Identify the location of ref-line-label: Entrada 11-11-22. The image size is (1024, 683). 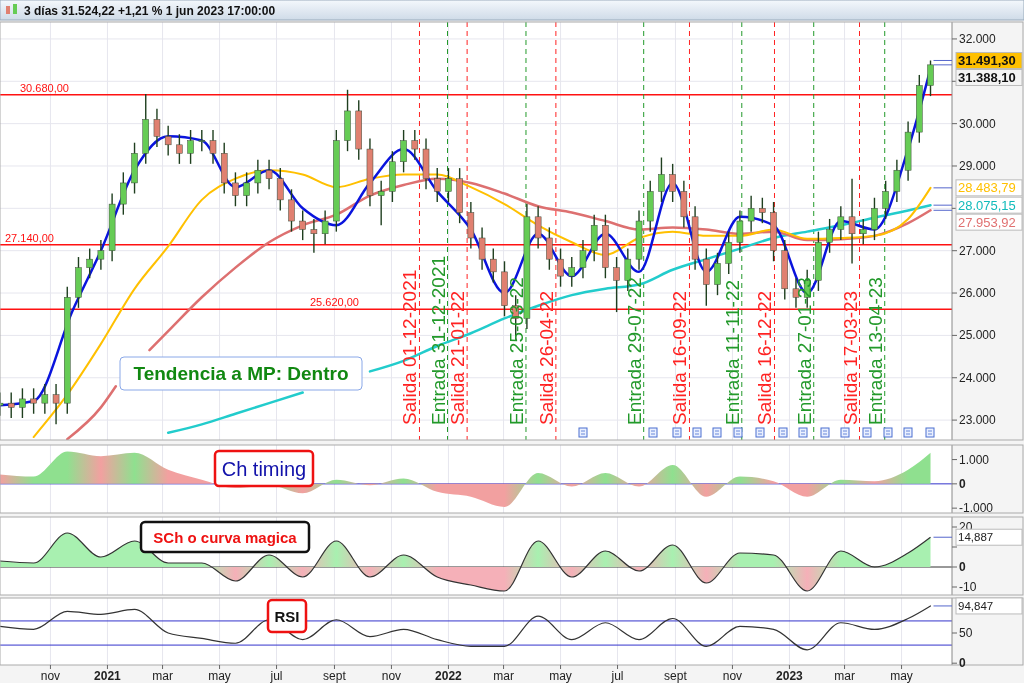
(732, 352).